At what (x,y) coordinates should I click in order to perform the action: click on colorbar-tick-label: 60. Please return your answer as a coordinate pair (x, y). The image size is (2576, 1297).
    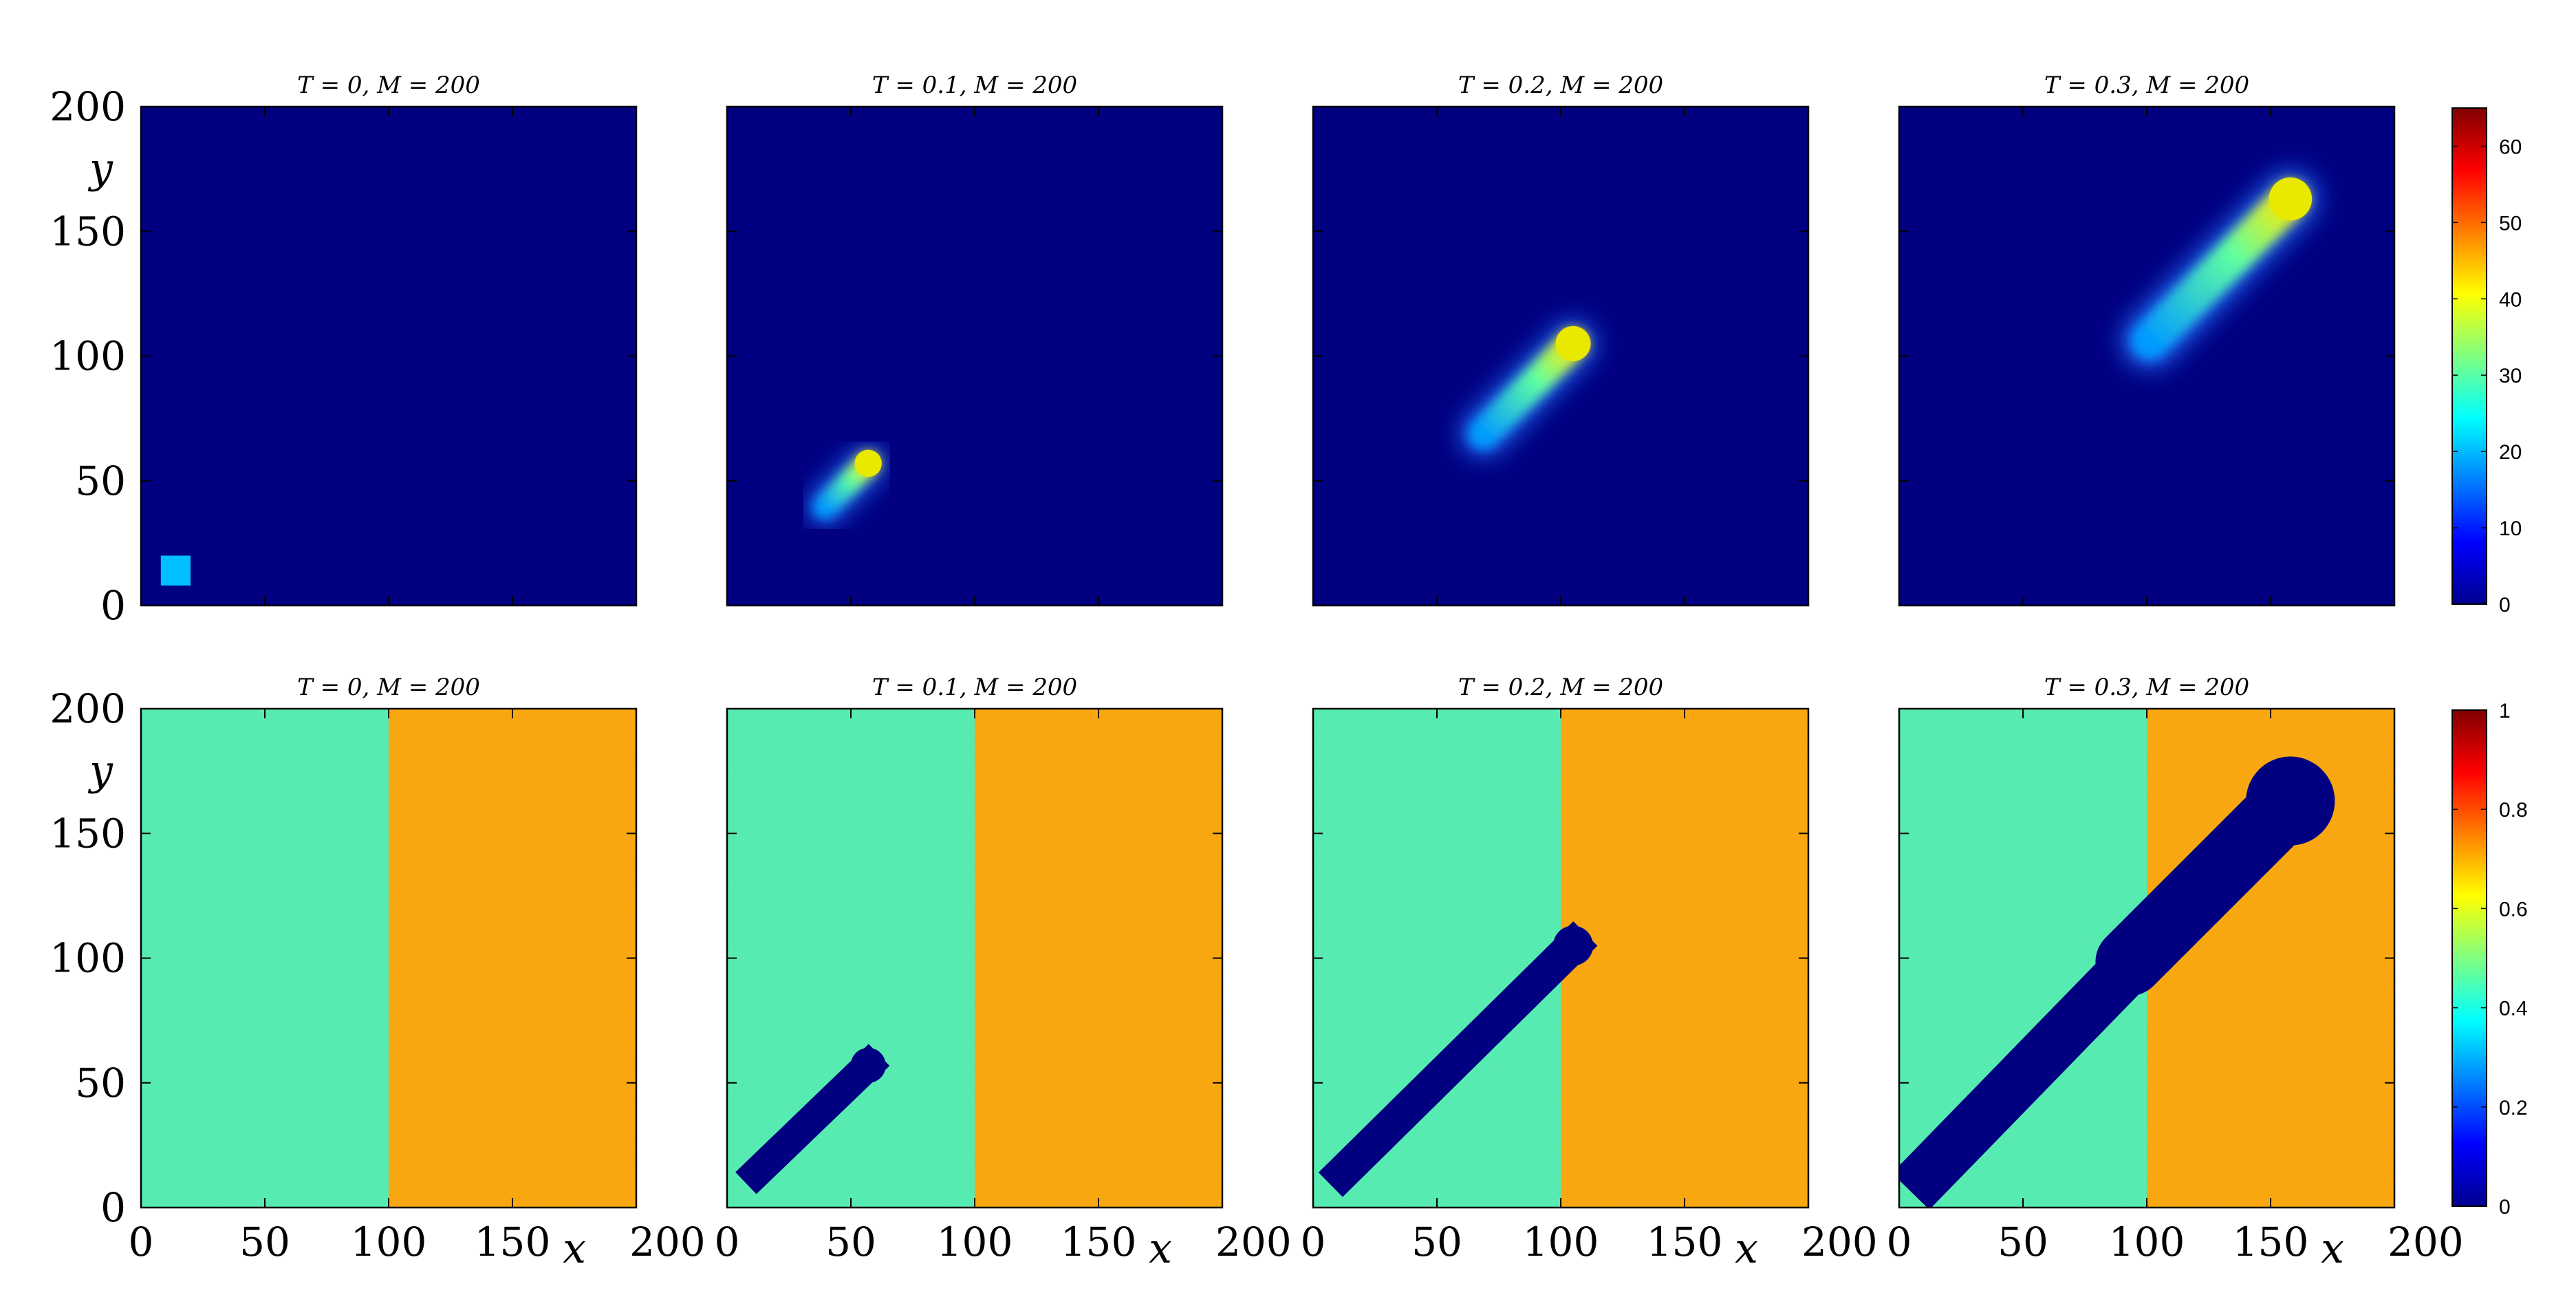
    Looking at the image, I should click on (2510, 147).